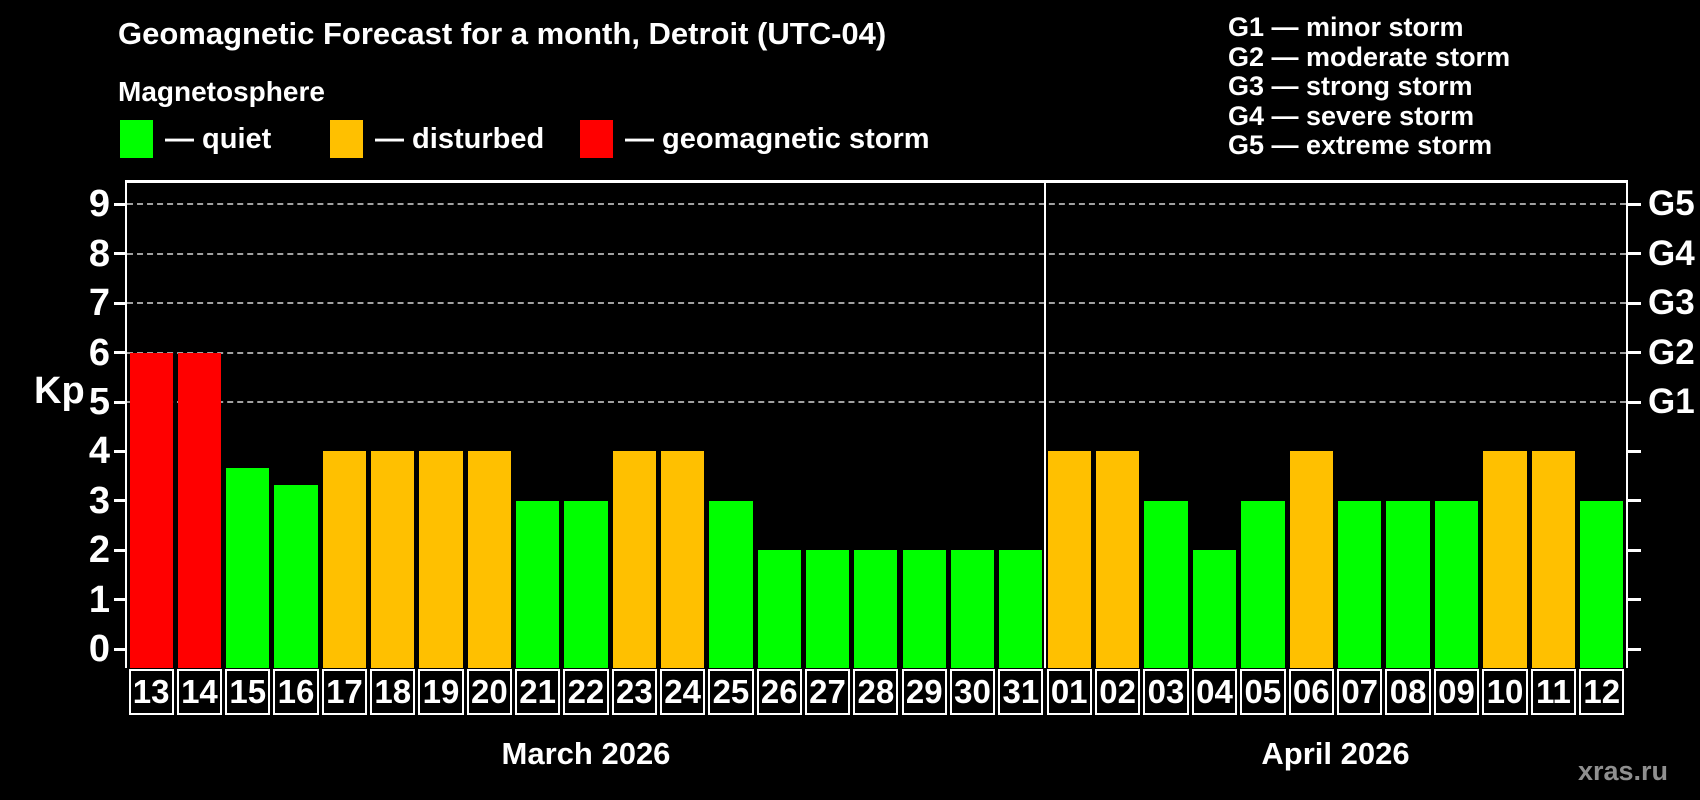 This screenshot has width=1700, height=800. What do you see at coordinates (199, 692) in the screenshot?
I see `date-box-march-14: 14` at bounding box center [199, 692].